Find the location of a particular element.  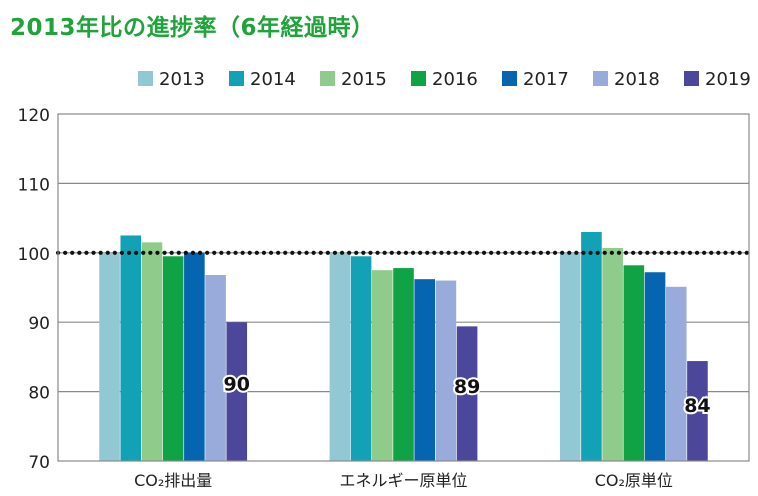

x-tick-label: CO₂原単位 is located at coordinates (634, 480).